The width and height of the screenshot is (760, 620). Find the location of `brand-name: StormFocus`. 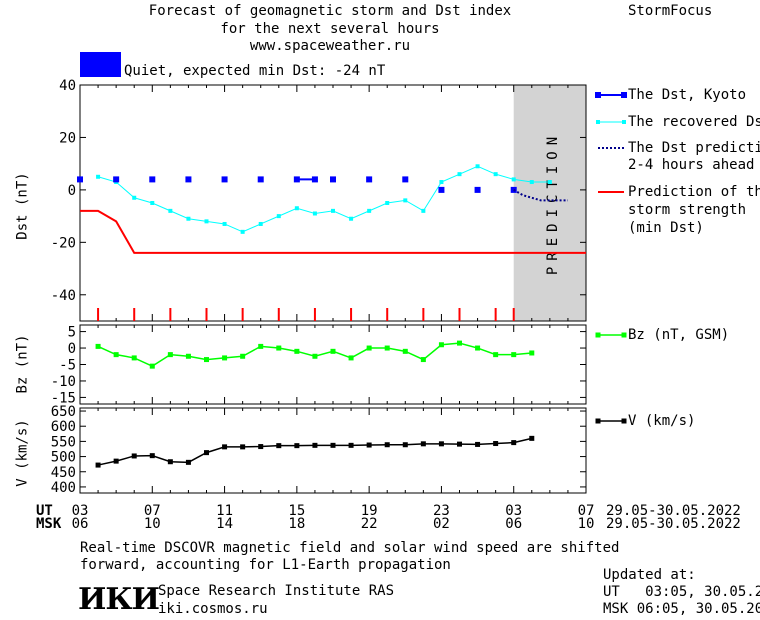

brand-name: StormFocus is located at coordinates (670, 11).